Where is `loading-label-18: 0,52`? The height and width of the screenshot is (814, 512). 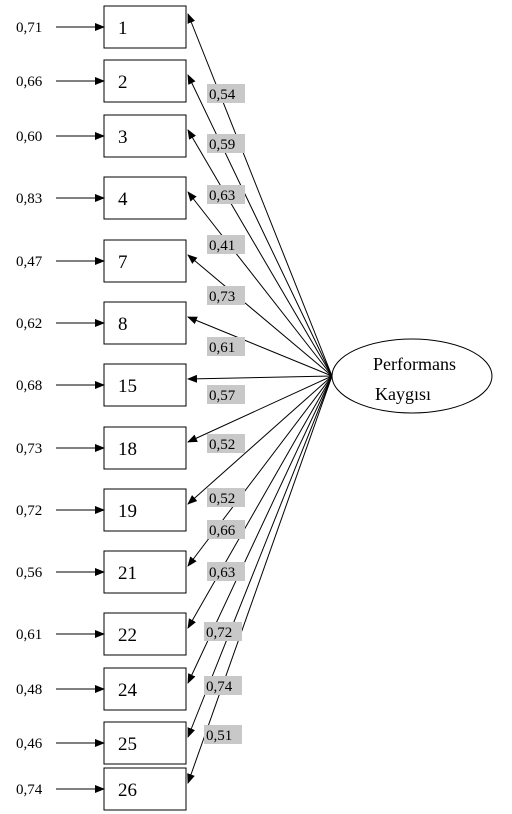
loading-label-18: 0,52 is located at coordinates (226, 443).